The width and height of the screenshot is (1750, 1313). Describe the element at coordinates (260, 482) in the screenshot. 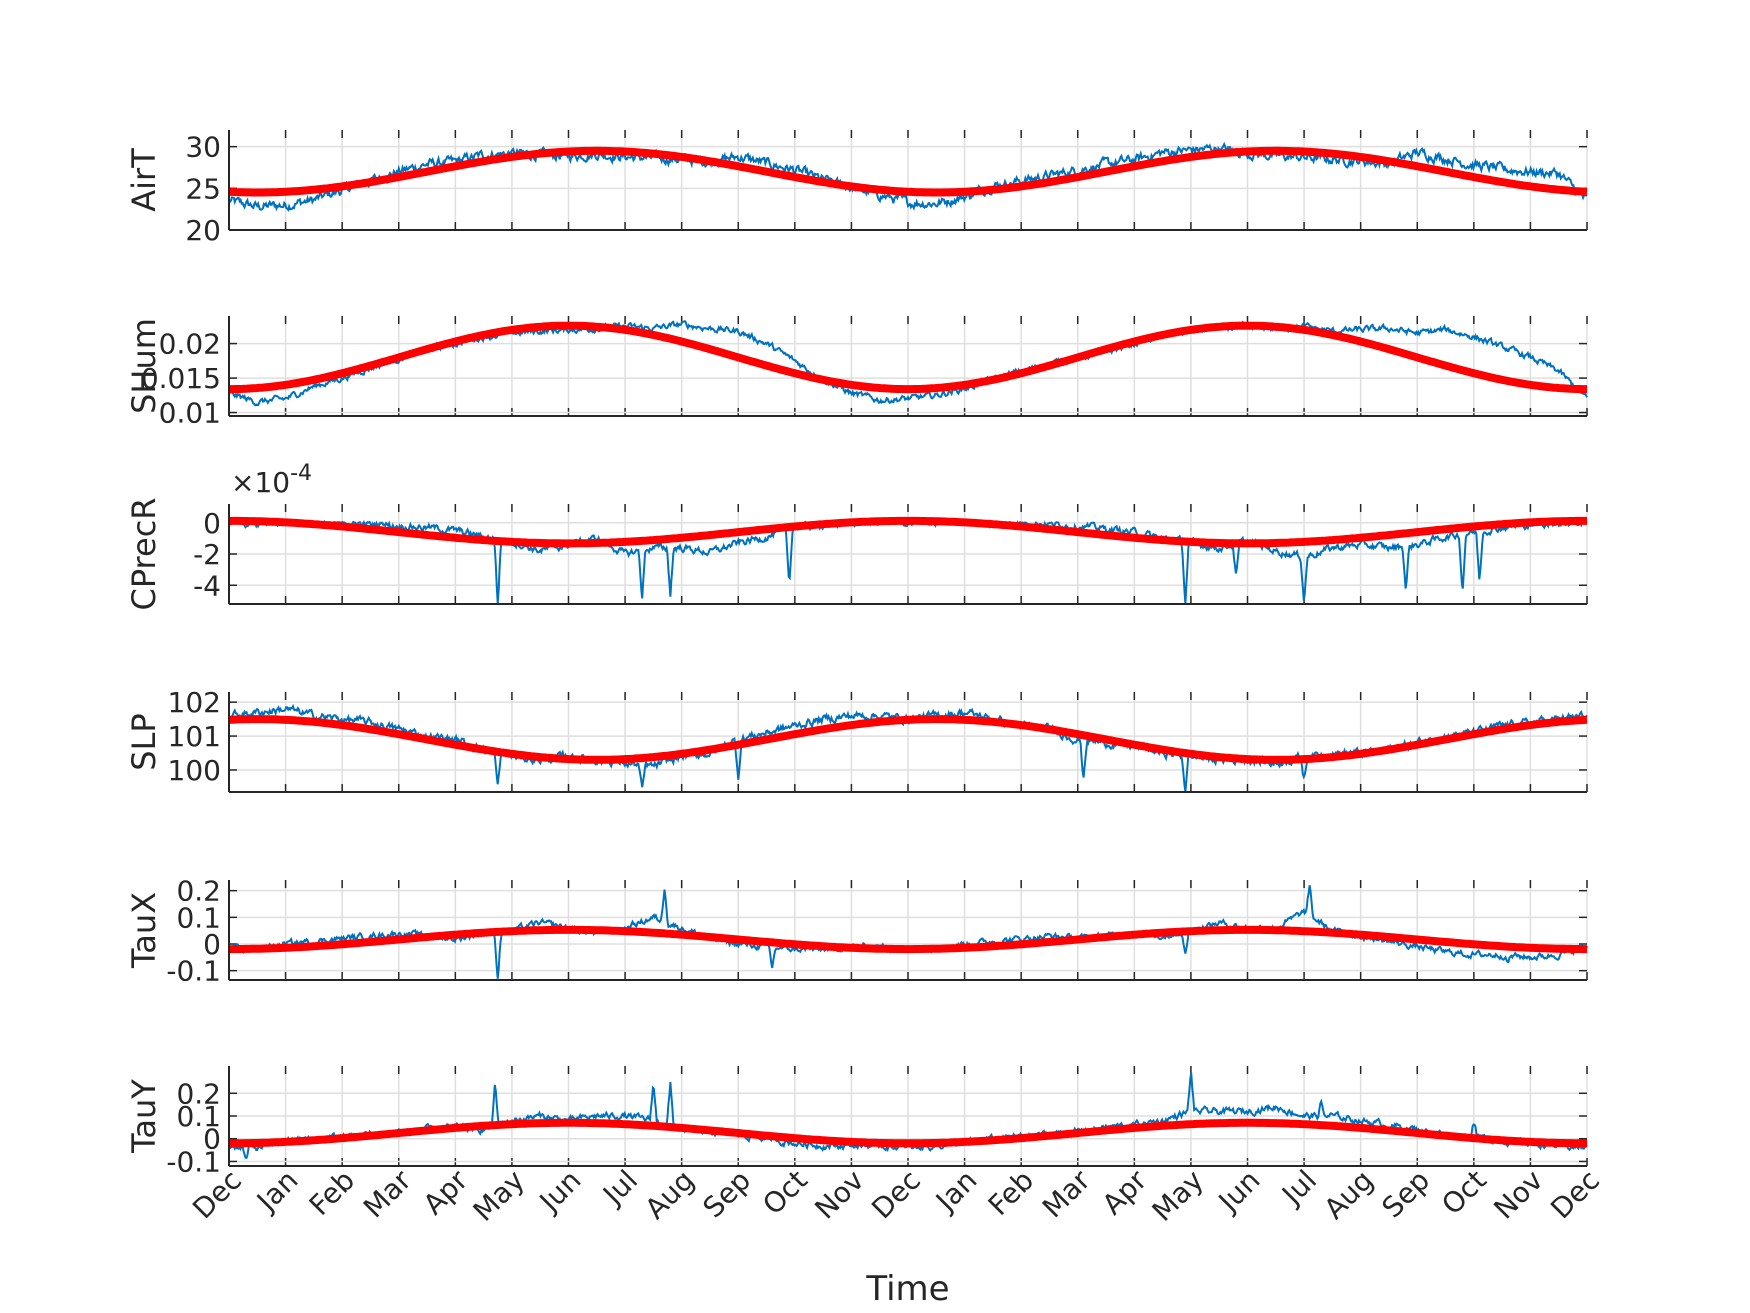

I see `exponent-base: ×10` at that location.